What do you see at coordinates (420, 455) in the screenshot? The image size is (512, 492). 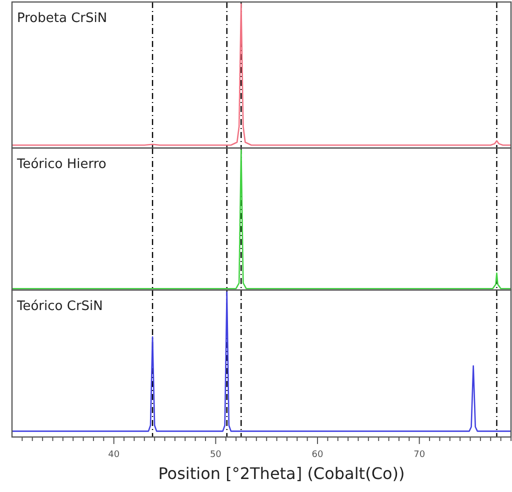 I see `x-tick-label: 70` at bounding box center [420, 455].